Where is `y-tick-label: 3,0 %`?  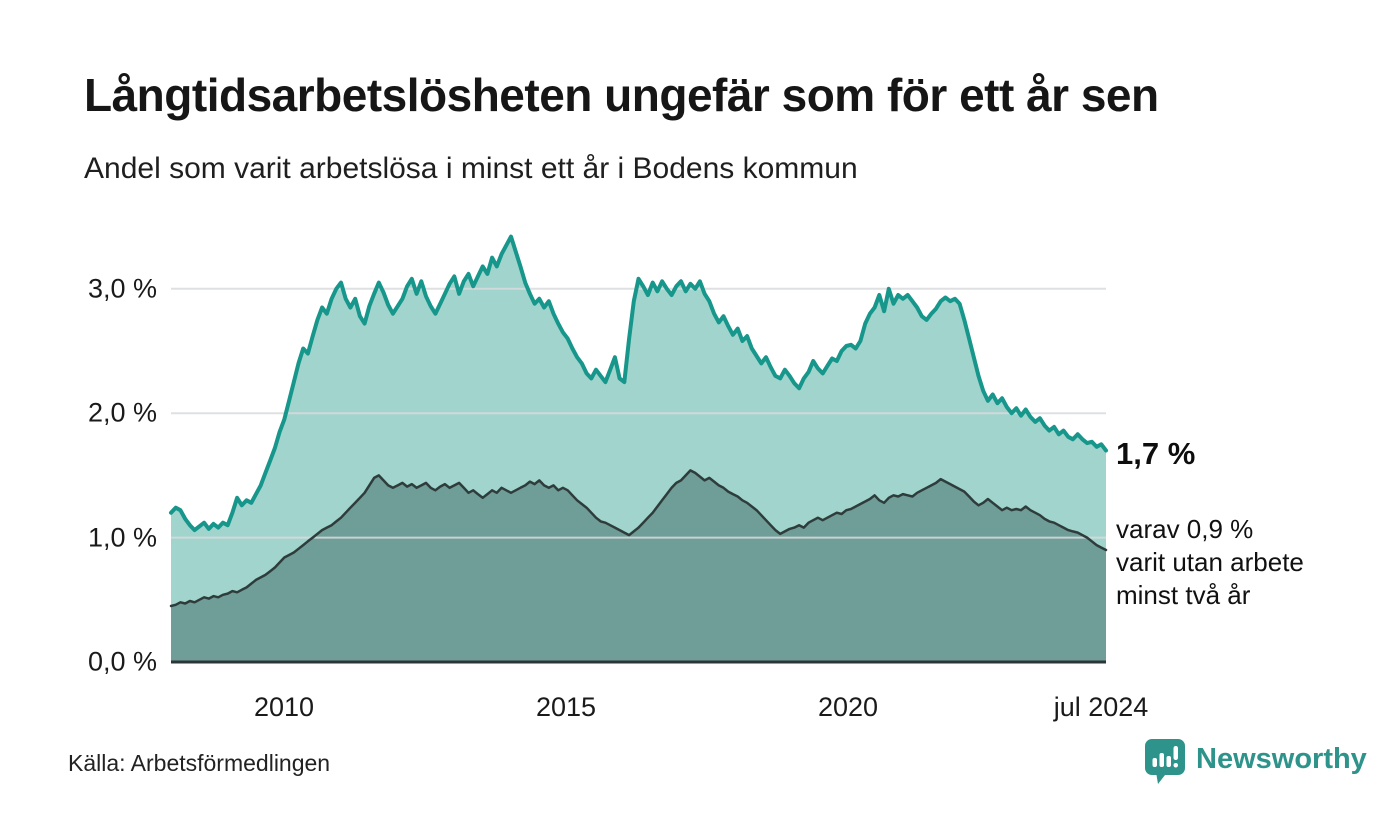
y-tick-label: 3,0 % is located at coordinates (122, 288).